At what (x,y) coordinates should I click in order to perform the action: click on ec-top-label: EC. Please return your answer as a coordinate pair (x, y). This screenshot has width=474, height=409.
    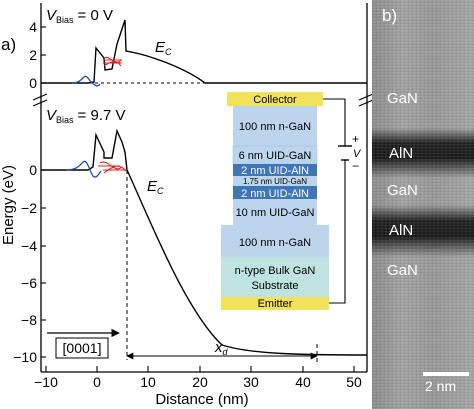
    Looking at the image, I should click on (163, 48).